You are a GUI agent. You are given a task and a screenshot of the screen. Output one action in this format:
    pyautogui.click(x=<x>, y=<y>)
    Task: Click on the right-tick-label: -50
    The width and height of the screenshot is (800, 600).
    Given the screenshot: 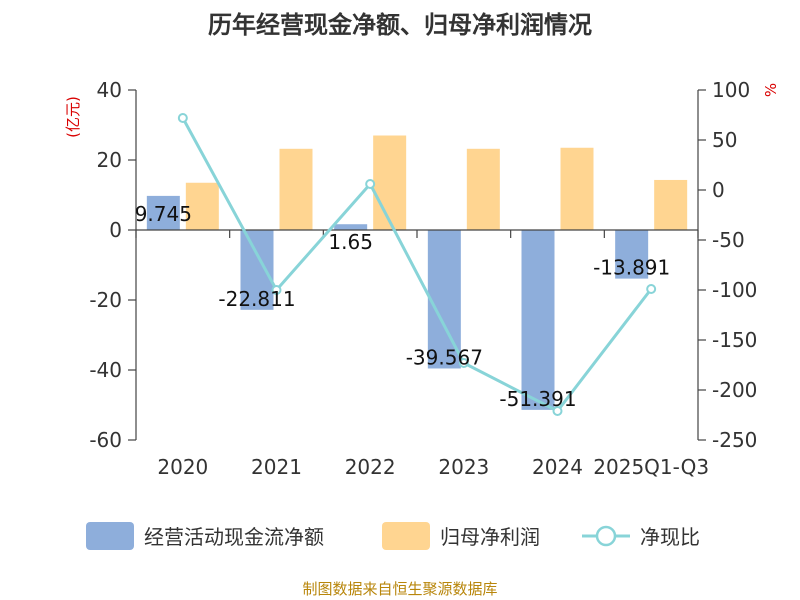 What is the action you would take?
    pyautogui.click(x=728, y=240)
    